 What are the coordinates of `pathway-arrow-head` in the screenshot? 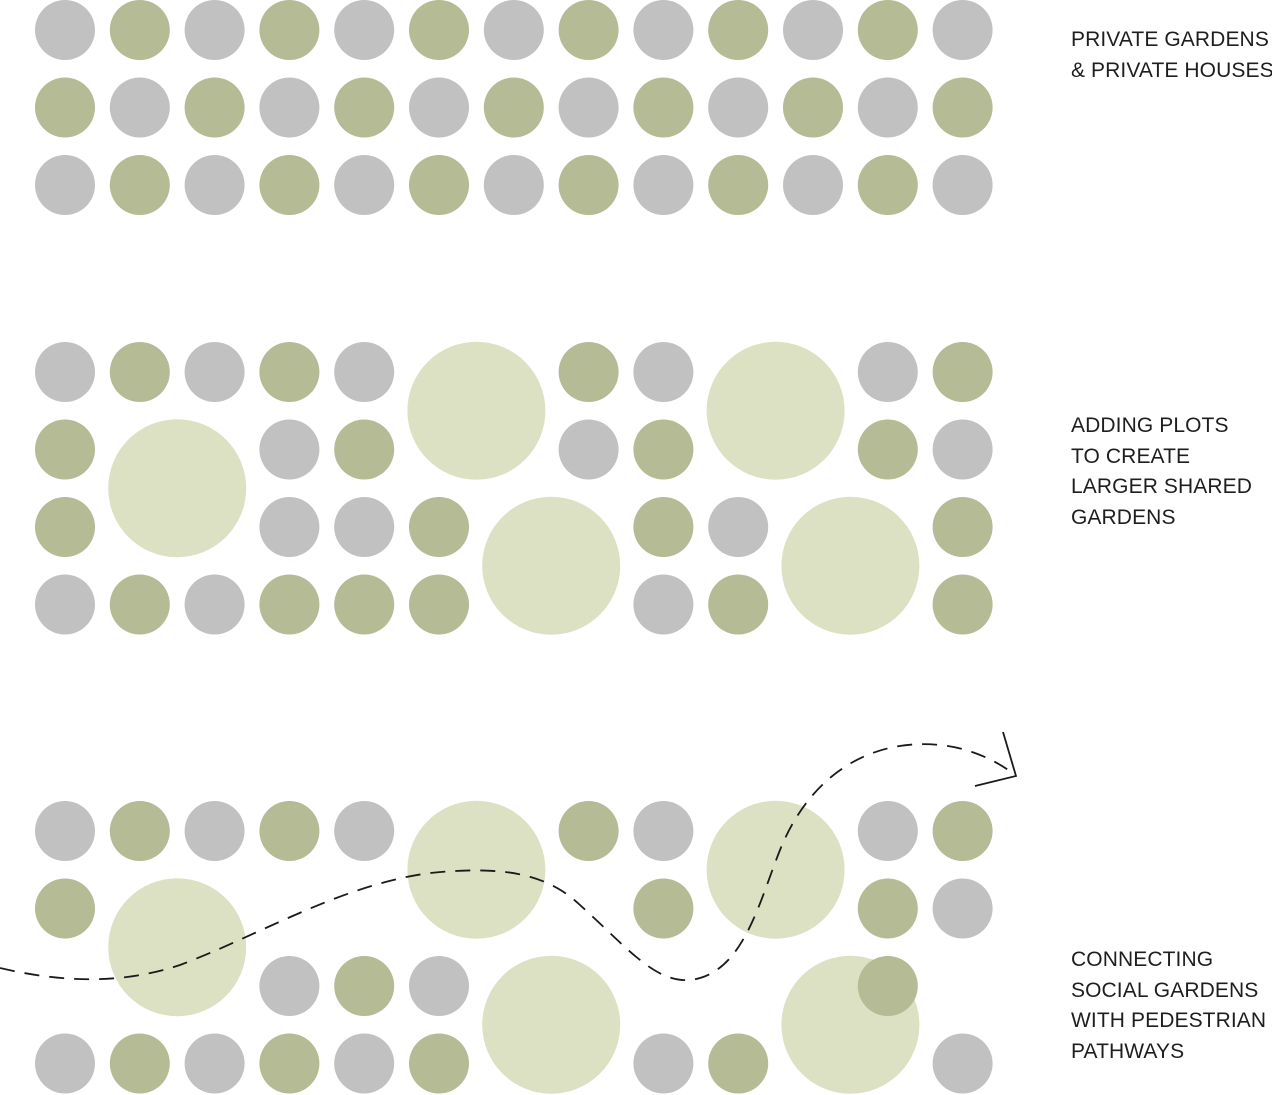 It's located at (996, 759).